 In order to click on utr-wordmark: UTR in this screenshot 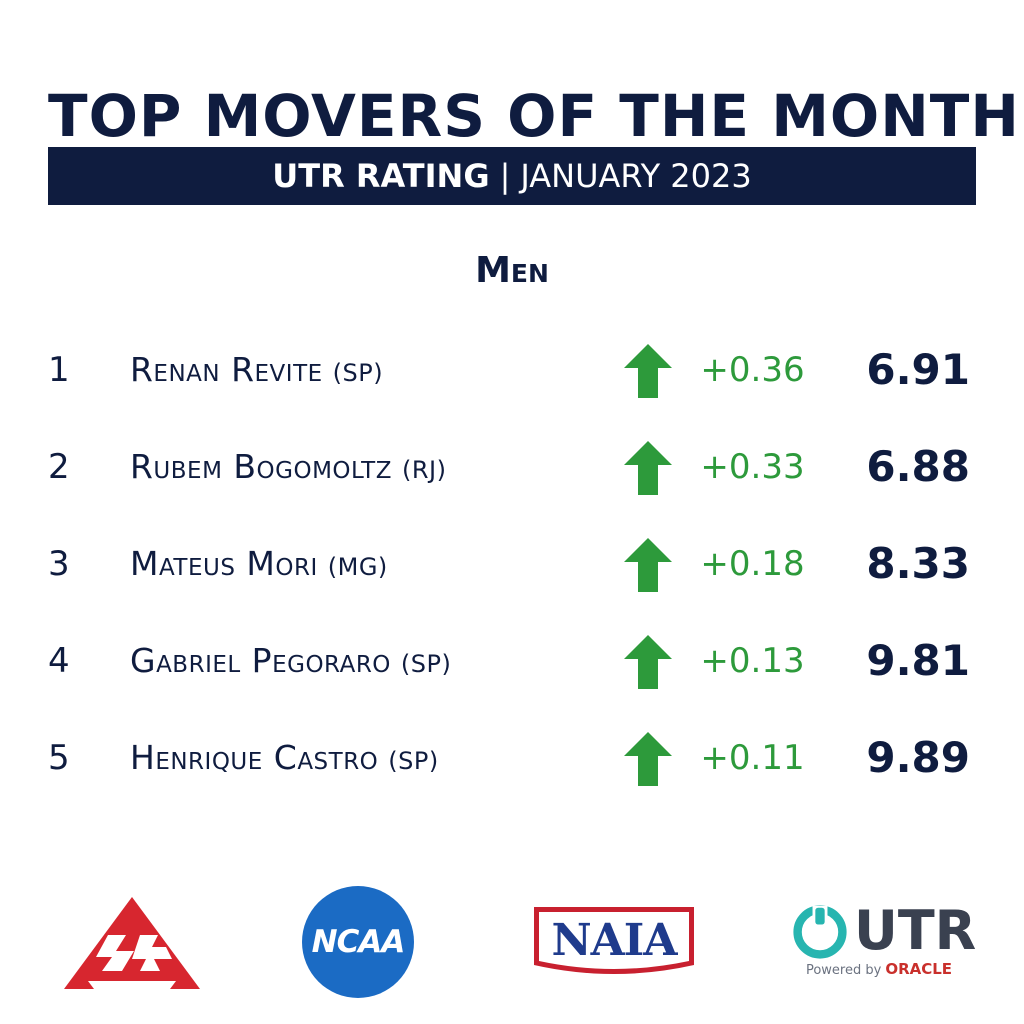, I will do `click(915, 930)`.